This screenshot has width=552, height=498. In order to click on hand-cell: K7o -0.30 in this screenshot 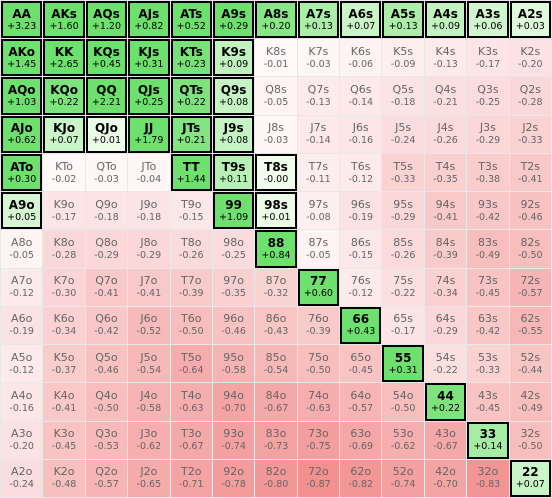, I will do `click(64, 287)`.